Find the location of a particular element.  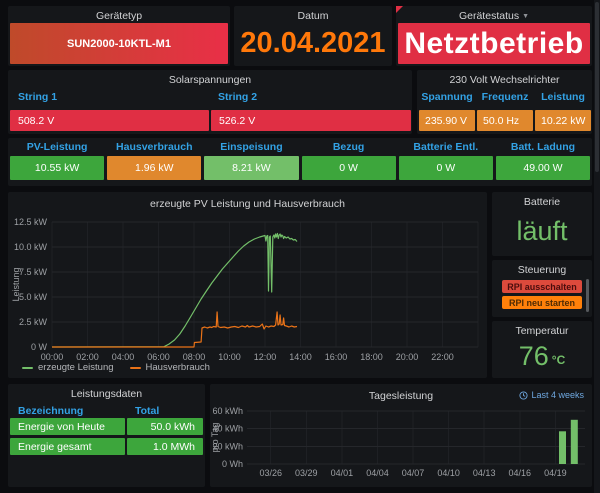

svg-text: 04/07 is located at coordinates (413, 473).